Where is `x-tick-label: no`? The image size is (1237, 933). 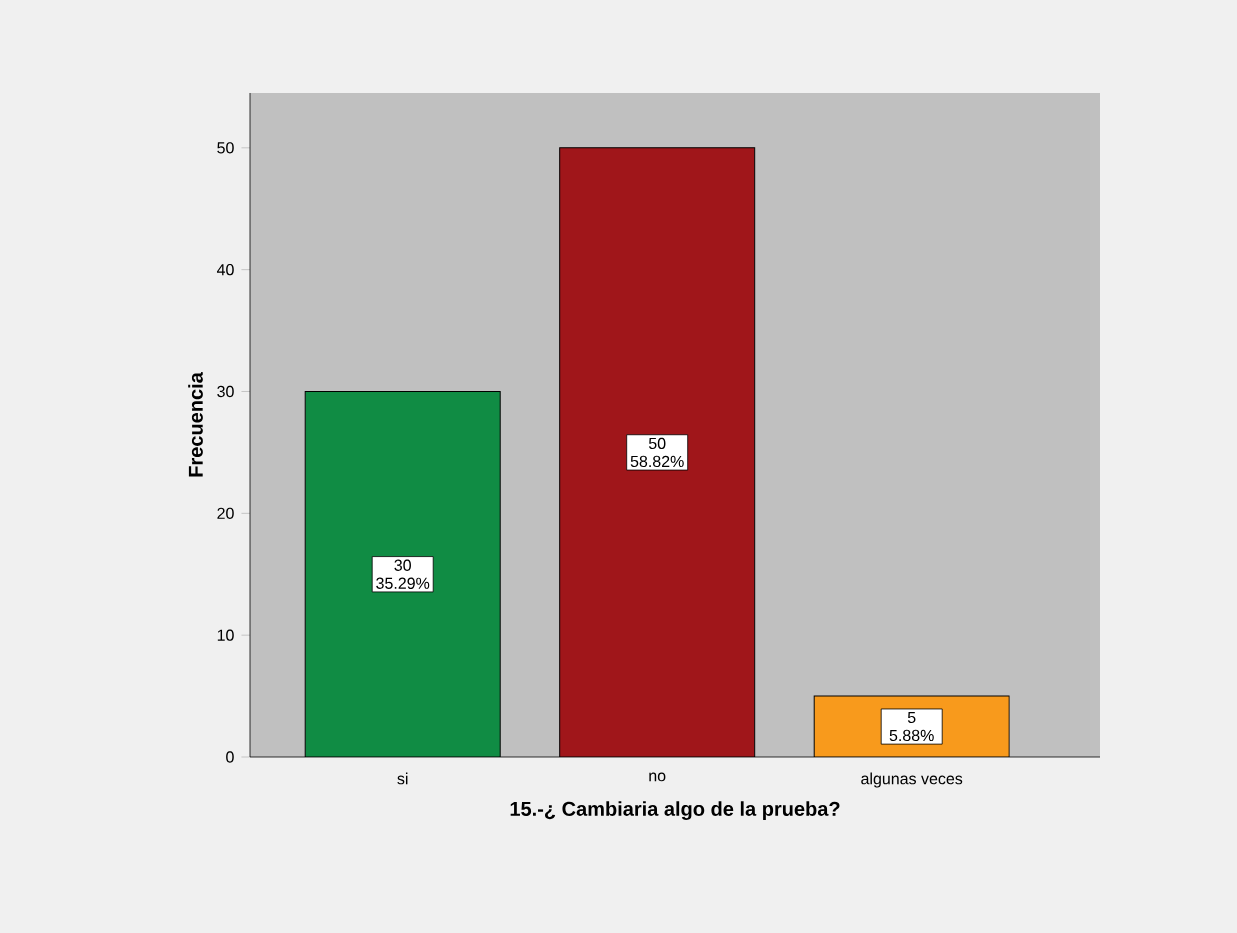
x-tick-label: no is located at coordinates (657, 777).